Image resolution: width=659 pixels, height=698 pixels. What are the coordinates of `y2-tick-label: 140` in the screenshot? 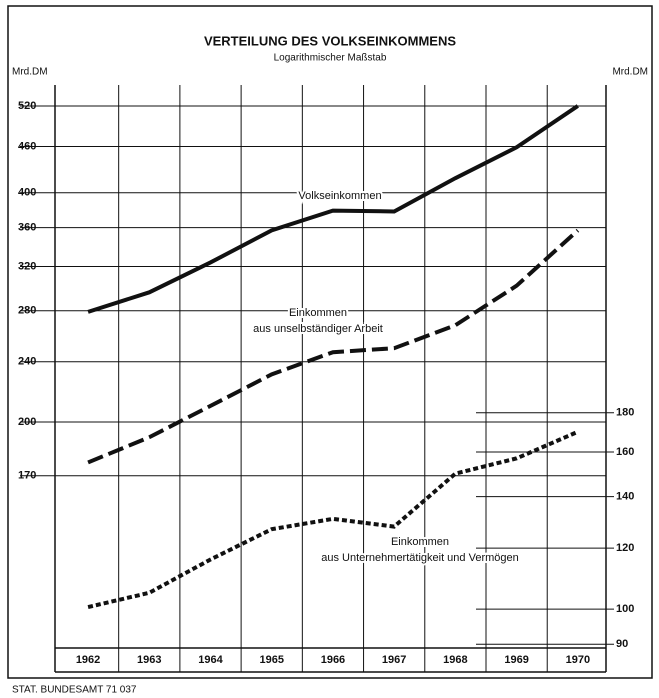 It's located at (625, 497).